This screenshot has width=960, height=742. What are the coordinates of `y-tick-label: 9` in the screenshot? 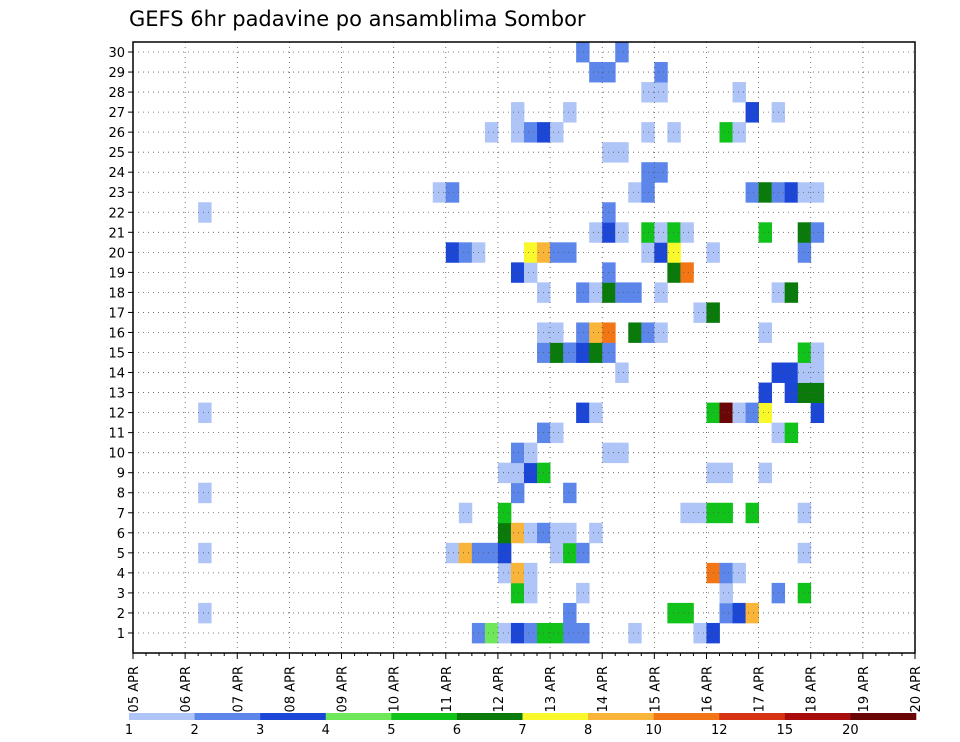 It's located at (121, 474).